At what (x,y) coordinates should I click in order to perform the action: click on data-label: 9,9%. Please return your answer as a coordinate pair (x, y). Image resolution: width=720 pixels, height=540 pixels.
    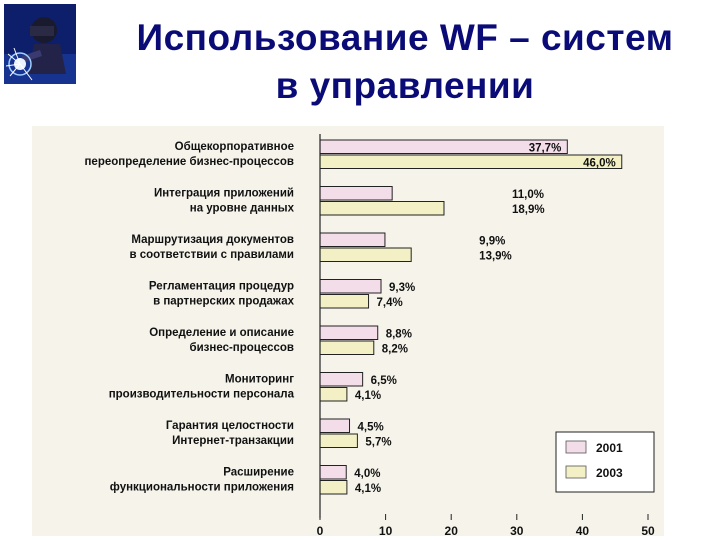
    Looking at the image, I should click on (492, 242).